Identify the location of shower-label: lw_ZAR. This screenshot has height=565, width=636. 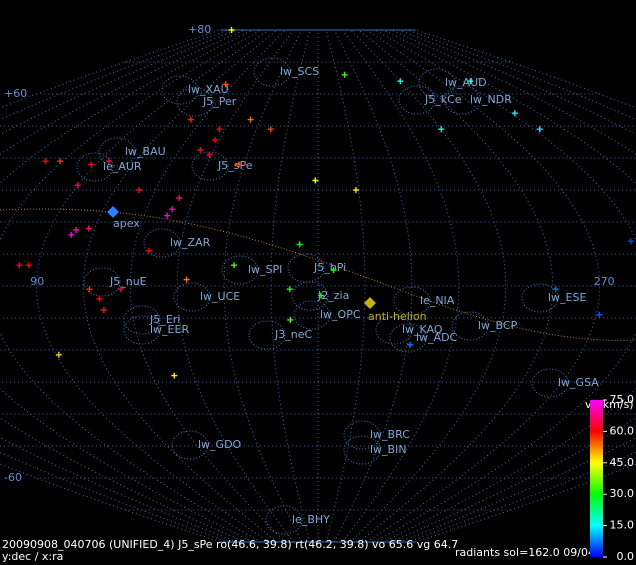
(190, 242).